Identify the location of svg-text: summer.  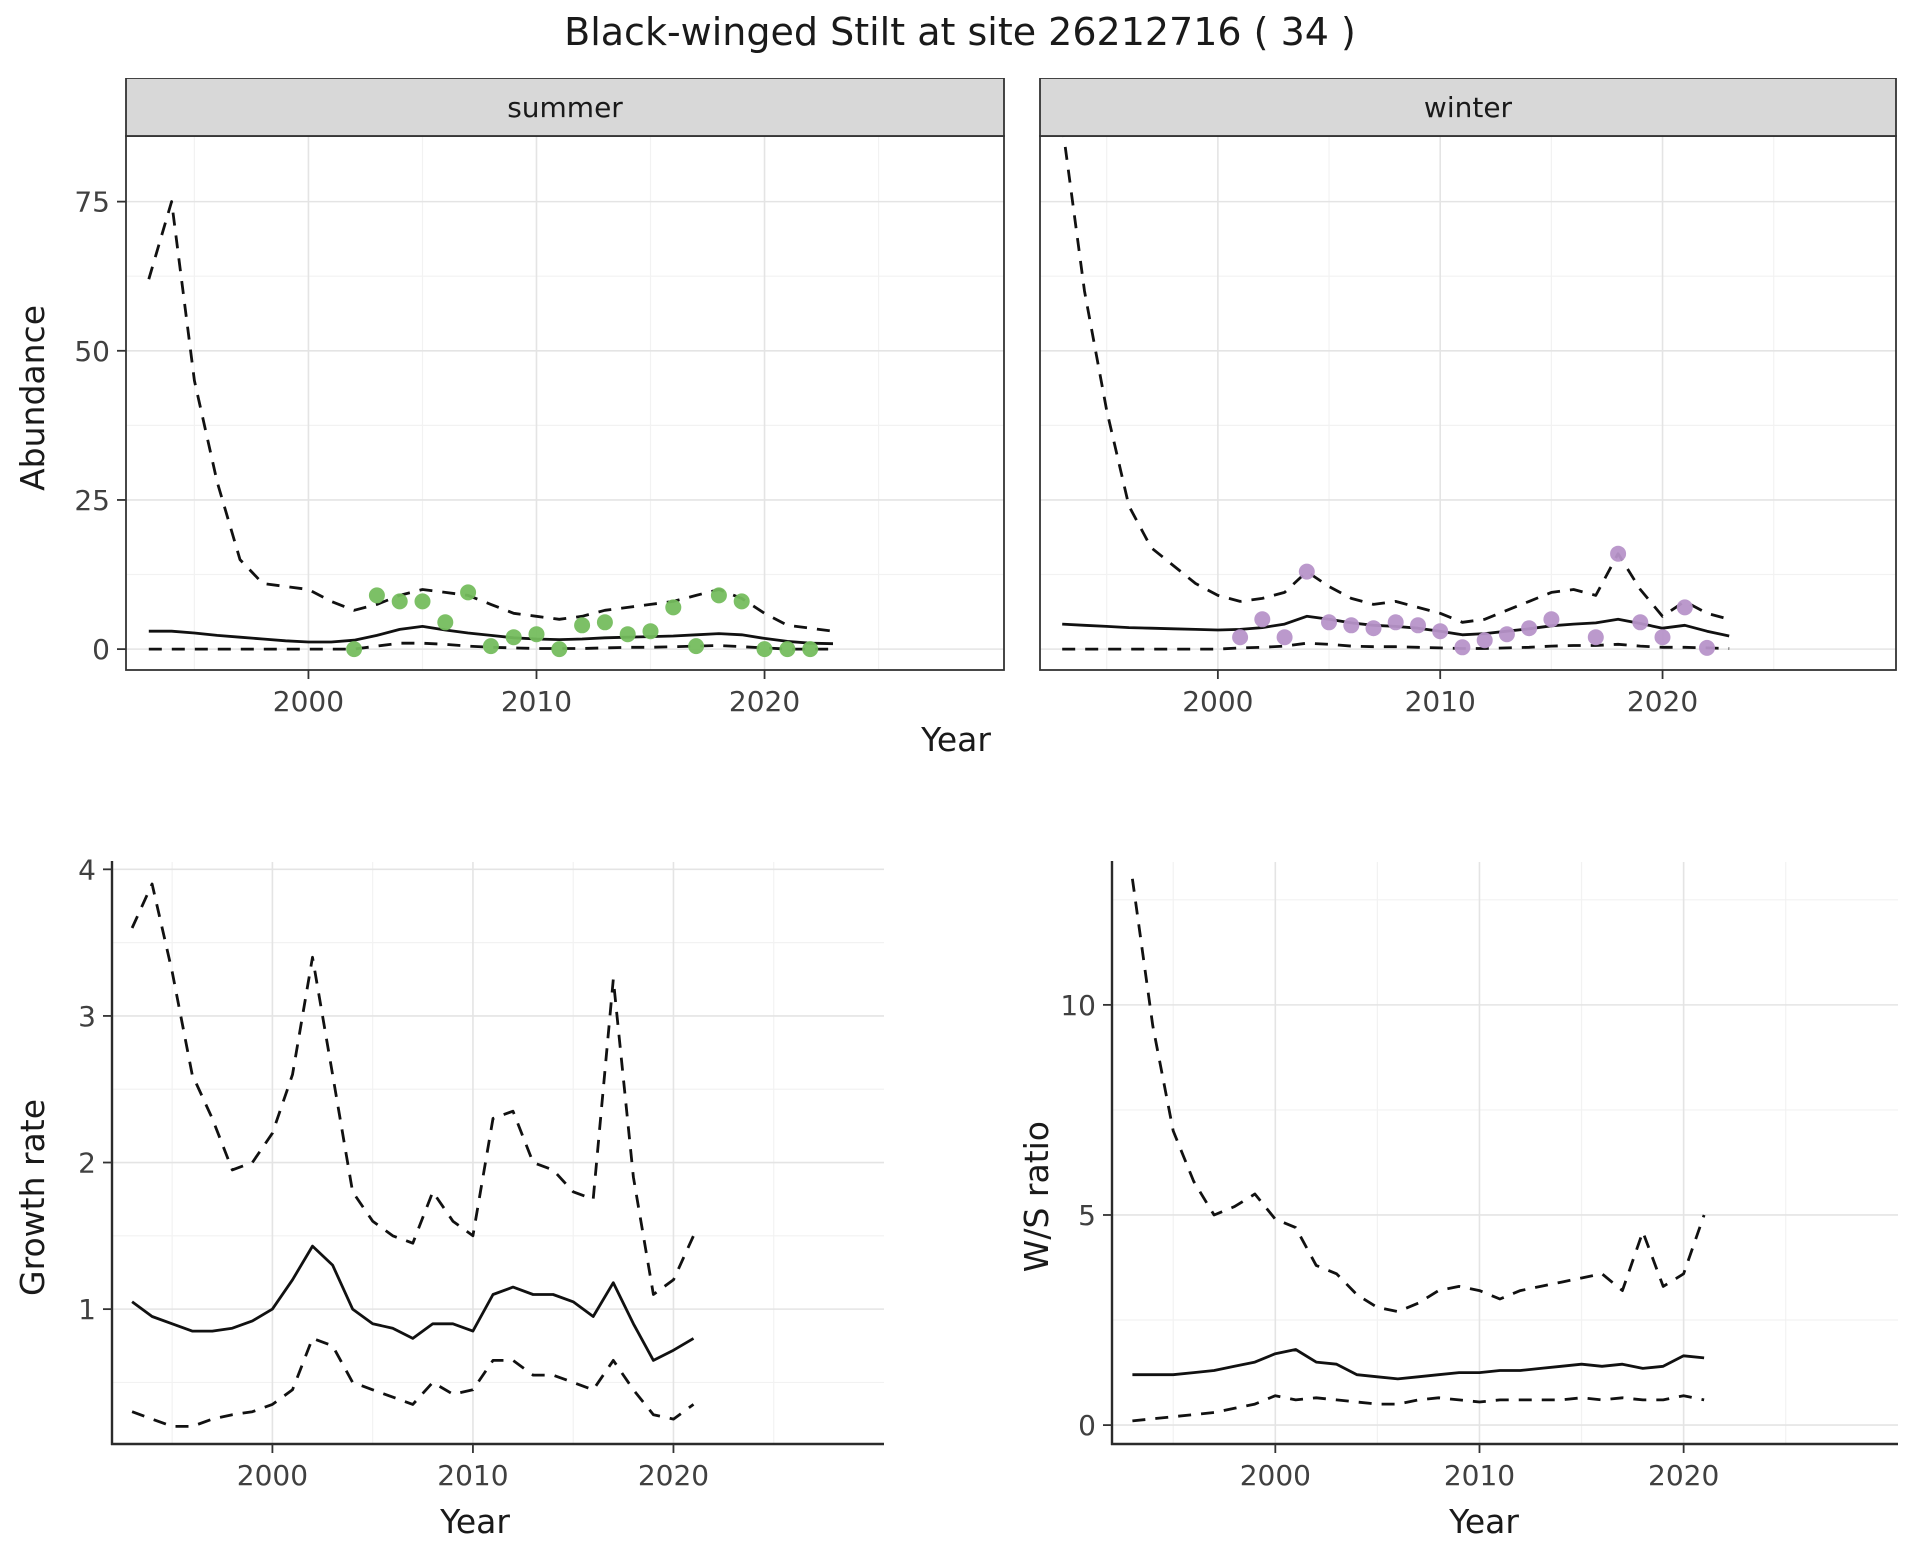
(565, 107).